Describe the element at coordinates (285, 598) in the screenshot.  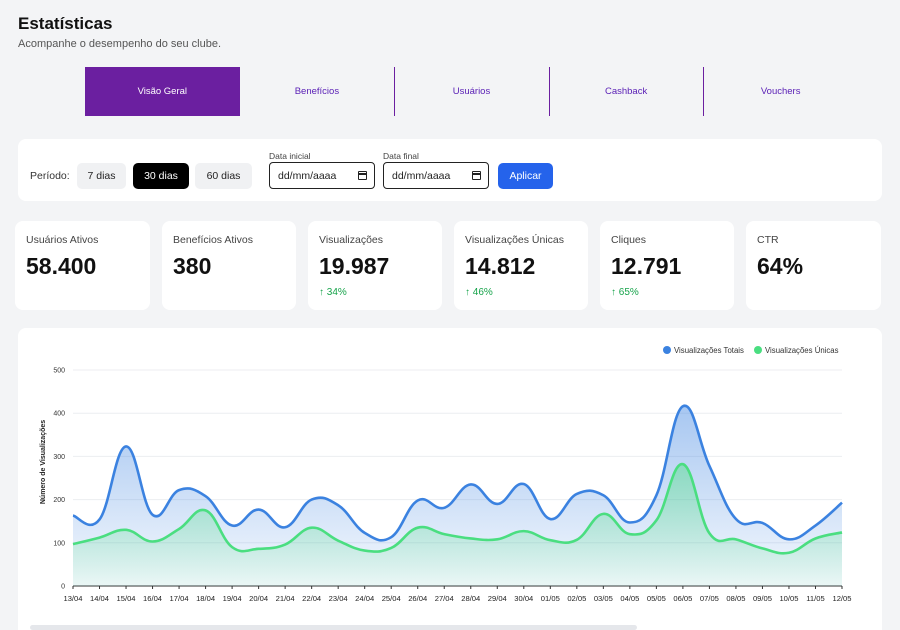
I see `x-tick-label: 21/04` at that location.